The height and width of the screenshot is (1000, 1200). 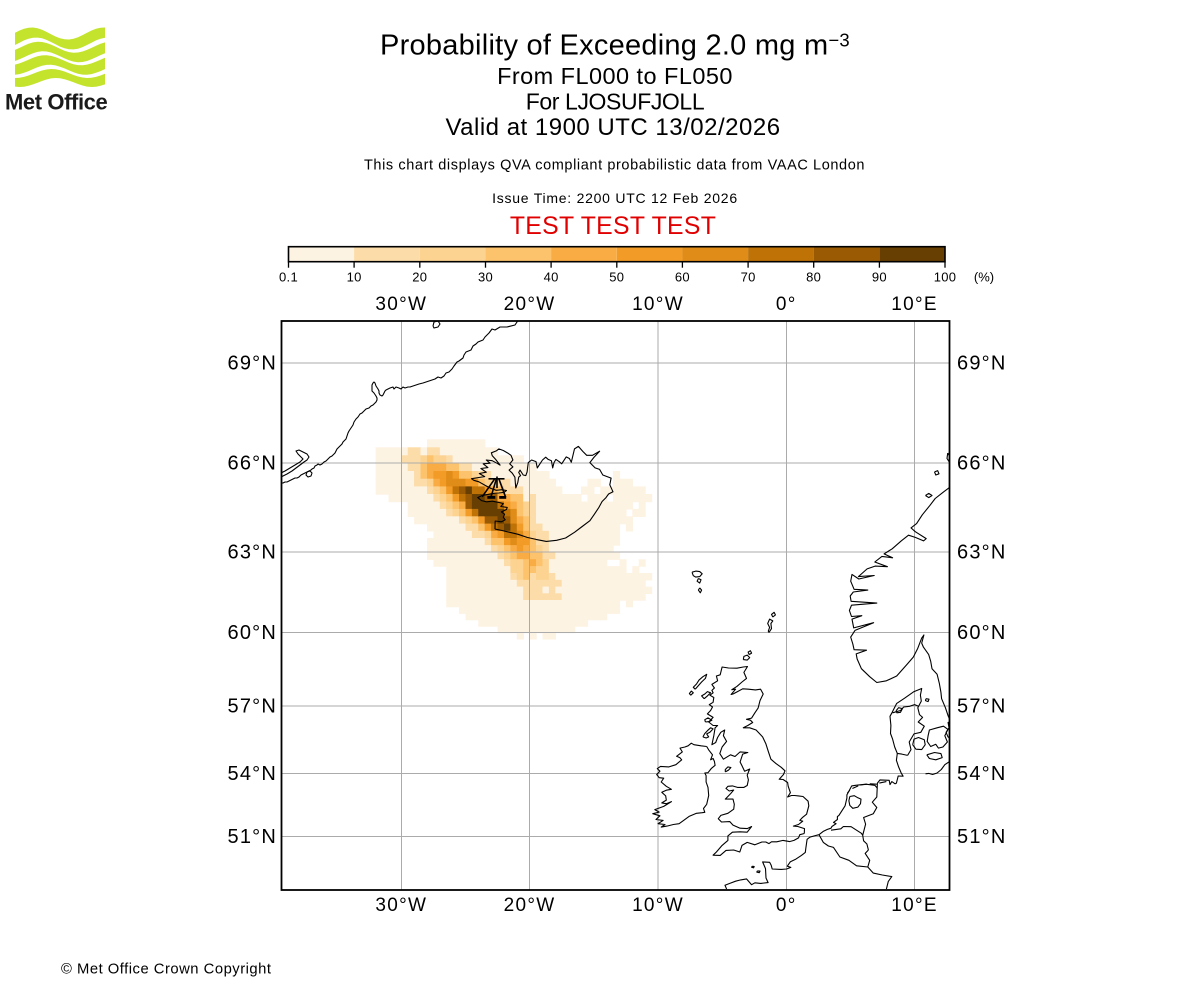 I want to click on svg-text: Valid at 1900 UTC 13/02/2026, so click(x=612, y=127).